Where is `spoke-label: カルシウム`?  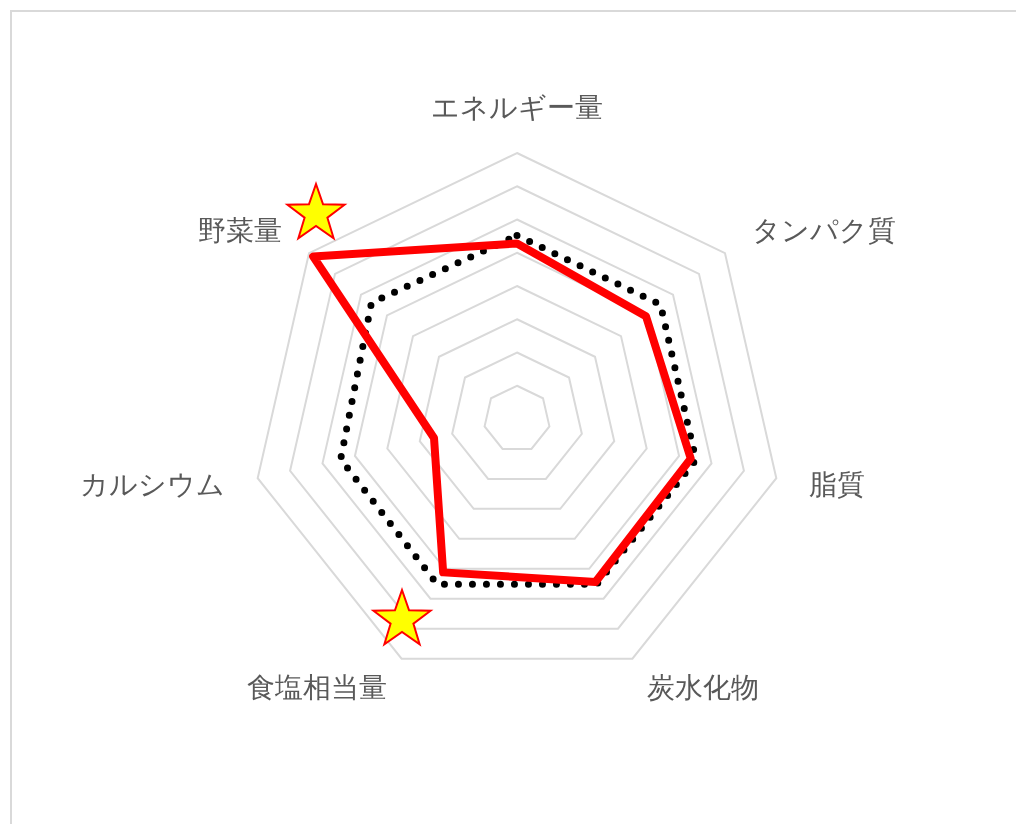 spoke-label: カルシウム is located at coordinates (152, 484).